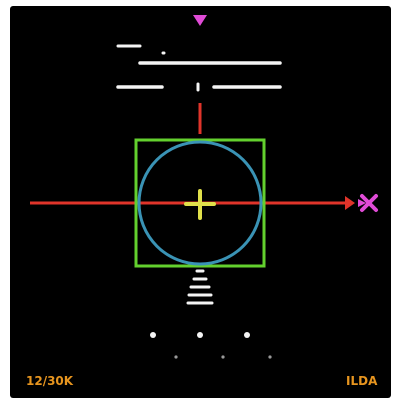 The width and height of the screenshot is (399, 404). Describe the element at coordinates (200, 287) in the screenshot. I see `stacked-level-bars` at that location.